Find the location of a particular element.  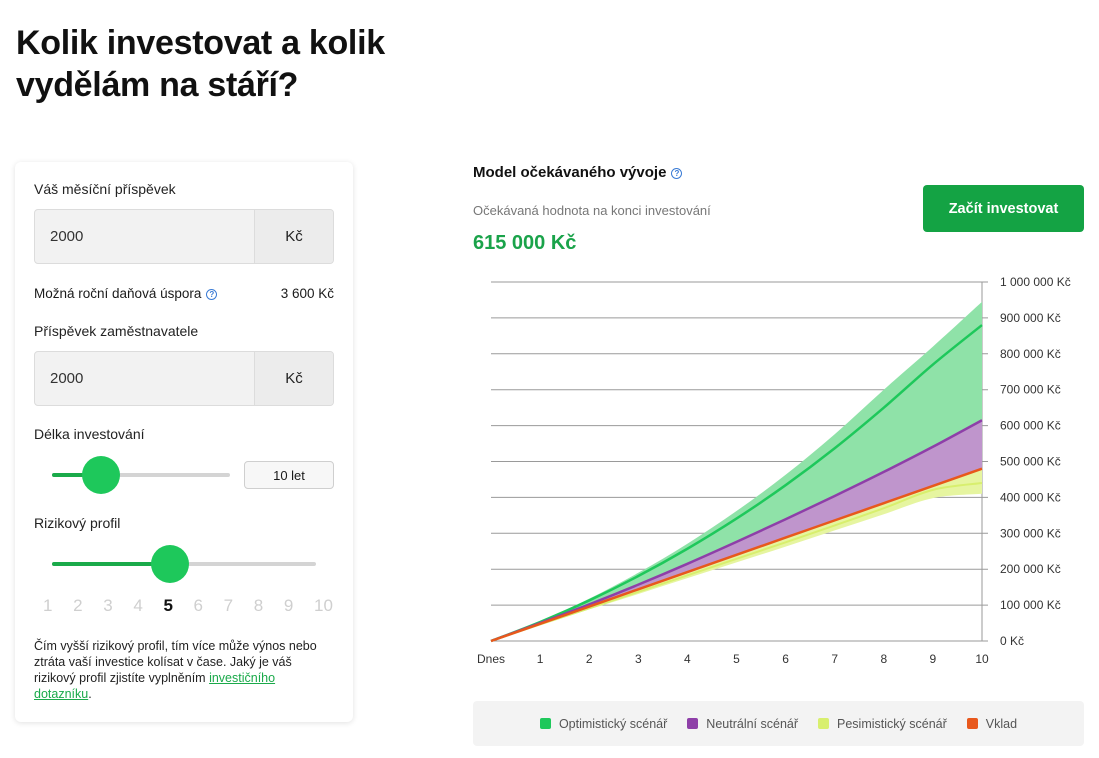

legend-item-deposit: Vklad is located at coordinates (992, 723).